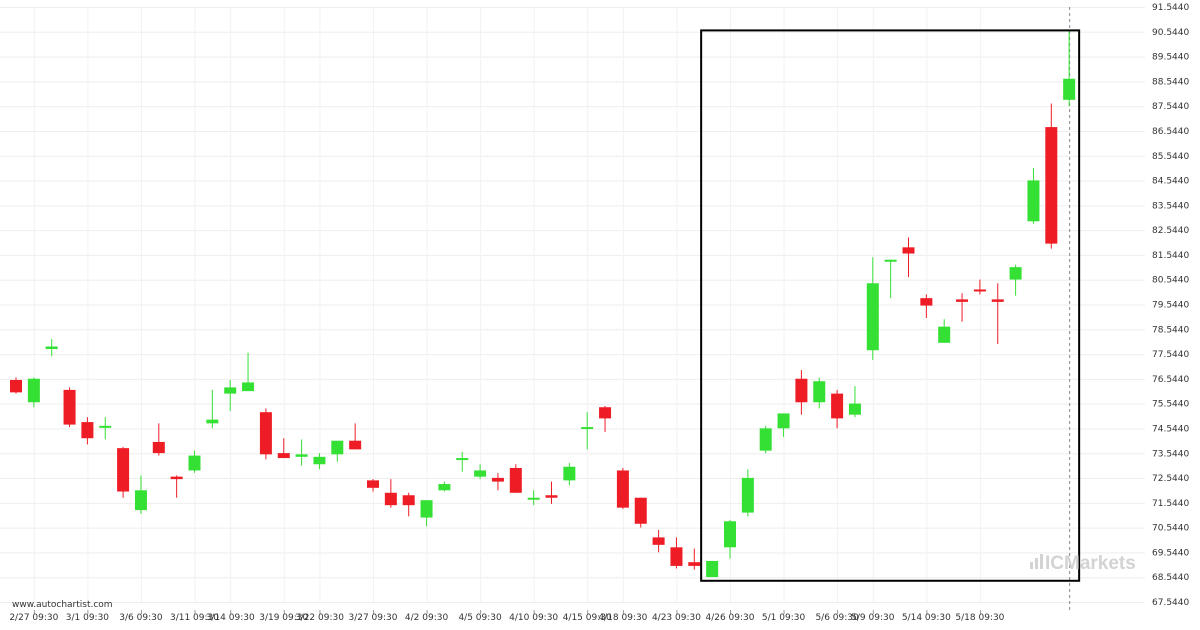 This screenshot has height=630, width=1200. I want to click on x-tick-label: 3/11 09:30, so click(194, 618).